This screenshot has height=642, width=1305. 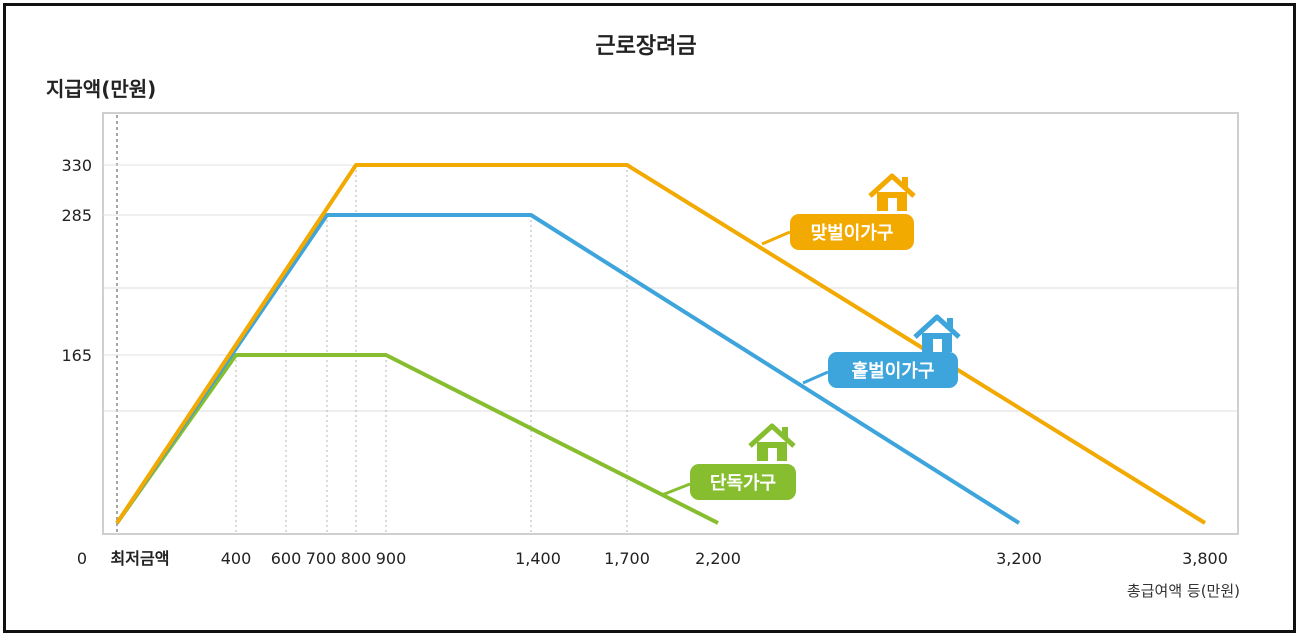 What do you see at coordinates (718, 558) in the screenshot?
I see `x-tick-label: 2,200` at bounding box center [718, 558].